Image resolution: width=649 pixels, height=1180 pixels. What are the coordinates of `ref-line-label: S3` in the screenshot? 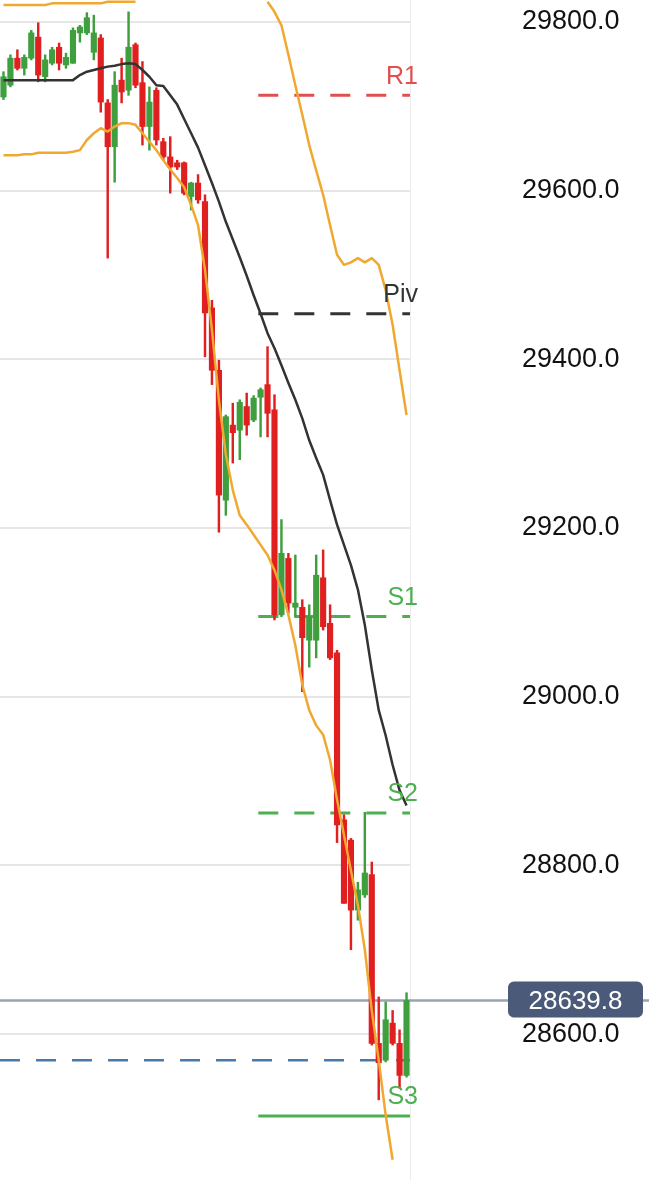 It's located at (402, 1095).